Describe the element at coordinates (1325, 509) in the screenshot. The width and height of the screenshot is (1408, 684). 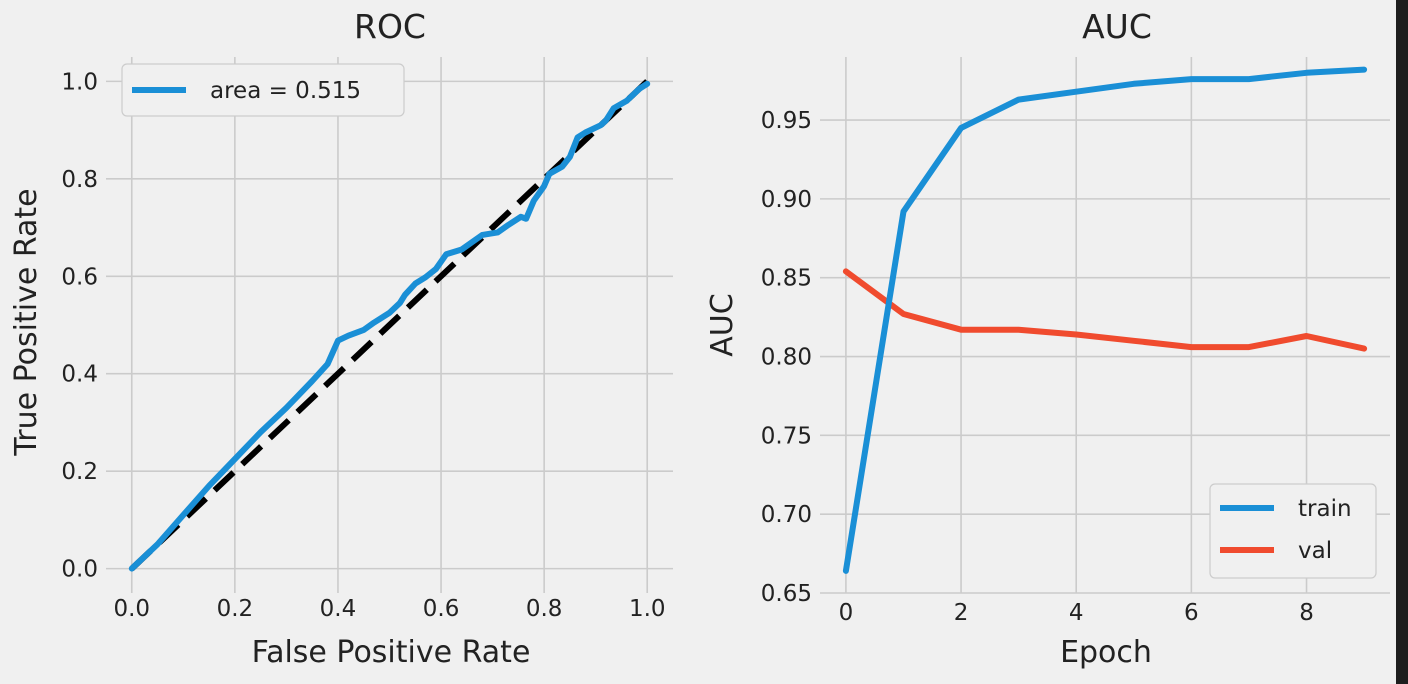
I see `auc-legend-label-train: train` at that location.